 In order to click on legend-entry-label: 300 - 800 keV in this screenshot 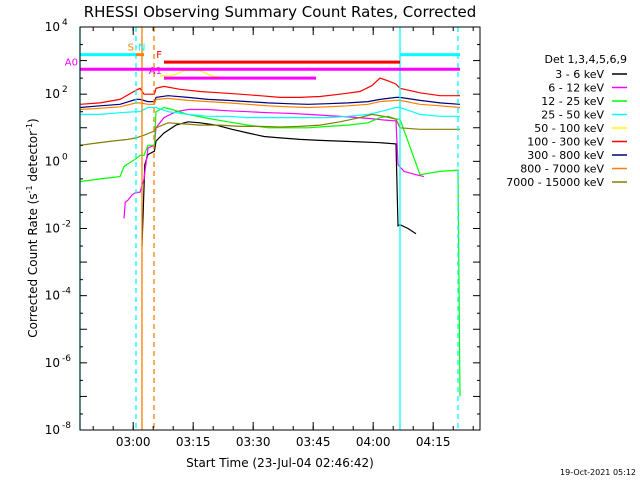, I will do `click(565, 155)`.